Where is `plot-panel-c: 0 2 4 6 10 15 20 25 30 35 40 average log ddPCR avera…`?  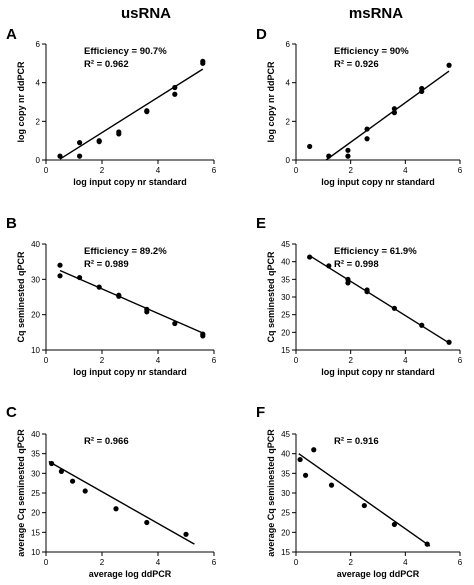 plot-panel-c: 0 2 4 6 10 15 20 25 30 35 40 average log ddPCR avera… is located at coordinates (116, 504).